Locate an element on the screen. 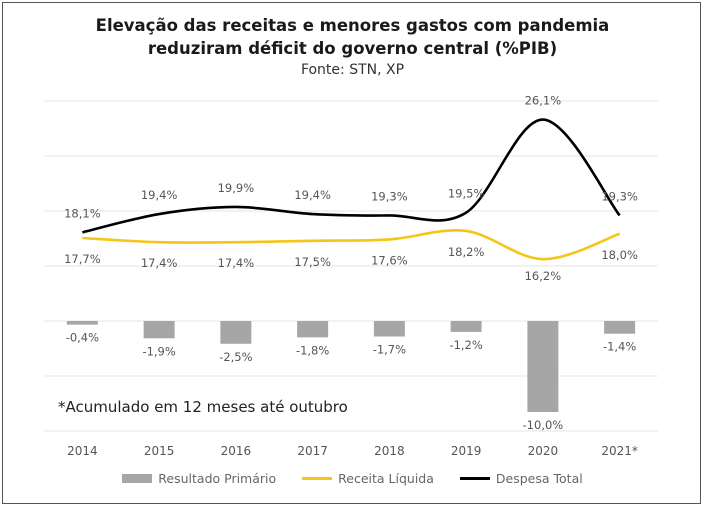 This screenshot has width=705, height=508. legend-swatch-despesa-total is located at coordinates (474, 478).